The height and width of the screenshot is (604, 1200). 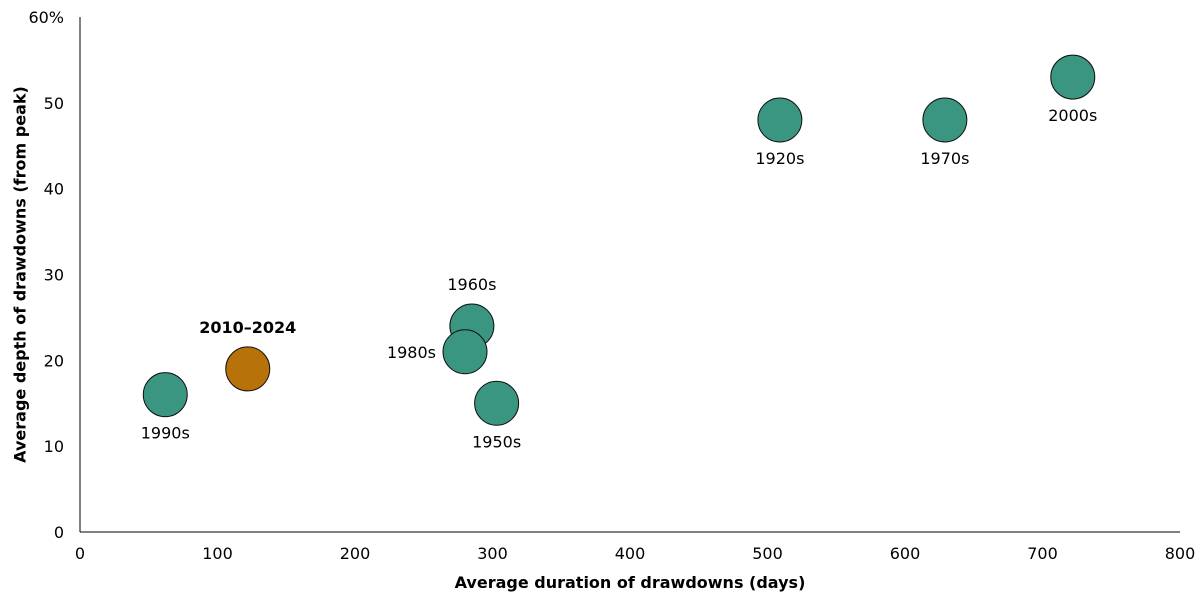 I want to click on x-tick-labels: 0 100 200 300 400 500 600 700 800, so click(x=635, y=553).